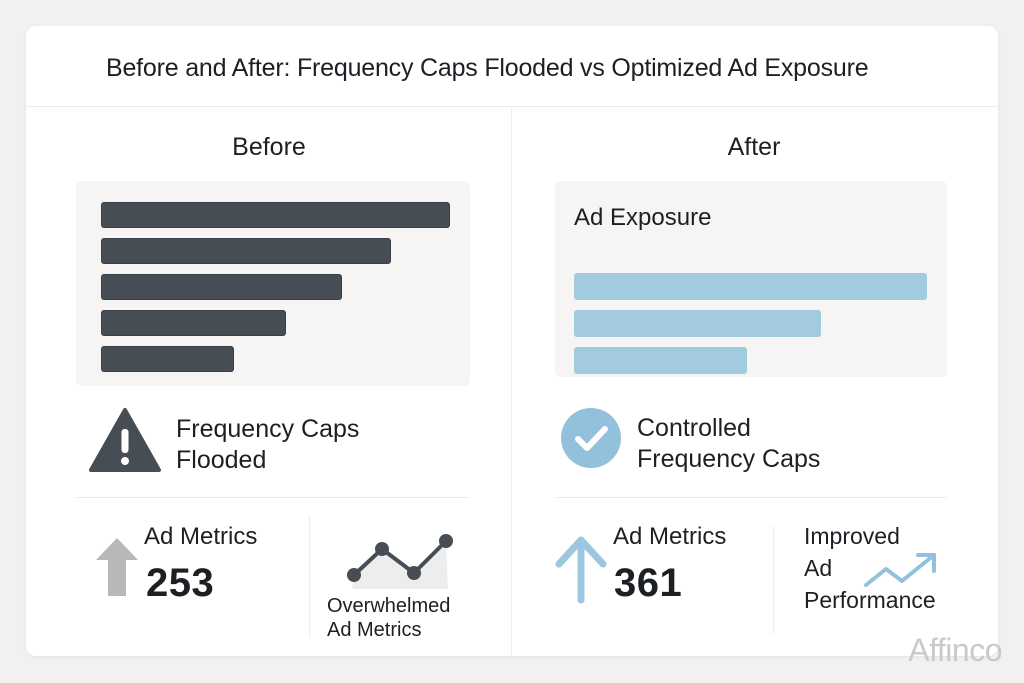 The height and width of the screenshot is (683, 1024). Describe the element at coordinates (870, 600) in the screenshot. I see `after-perf-line3: Performance` at that location.